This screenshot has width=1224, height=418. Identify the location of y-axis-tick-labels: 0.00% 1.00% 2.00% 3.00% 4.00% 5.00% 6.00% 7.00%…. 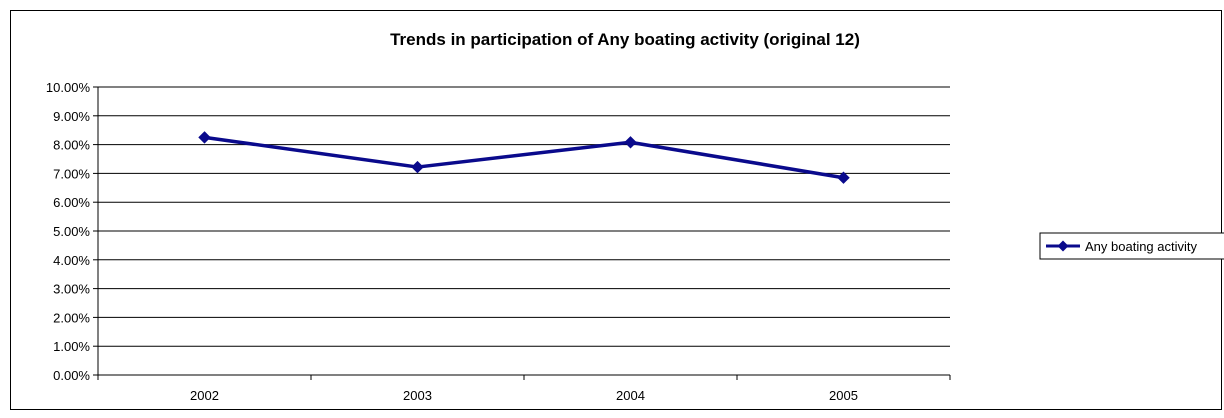
(68, 231).